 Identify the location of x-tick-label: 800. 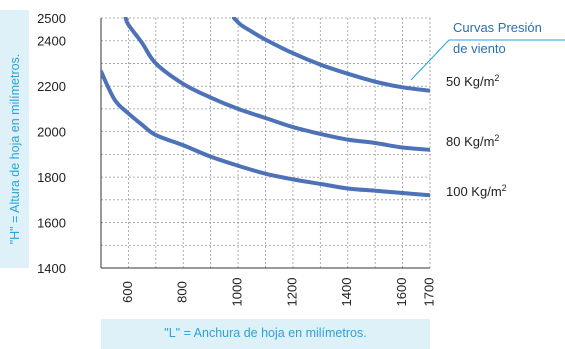
(182, 292).